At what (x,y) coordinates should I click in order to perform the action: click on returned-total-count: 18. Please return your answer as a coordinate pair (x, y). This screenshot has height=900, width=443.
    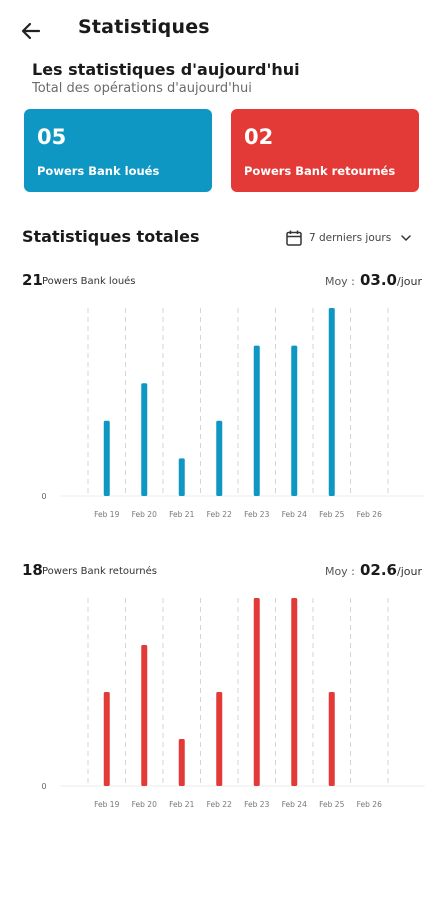
    Looking at the image, I should click on (32, 570).